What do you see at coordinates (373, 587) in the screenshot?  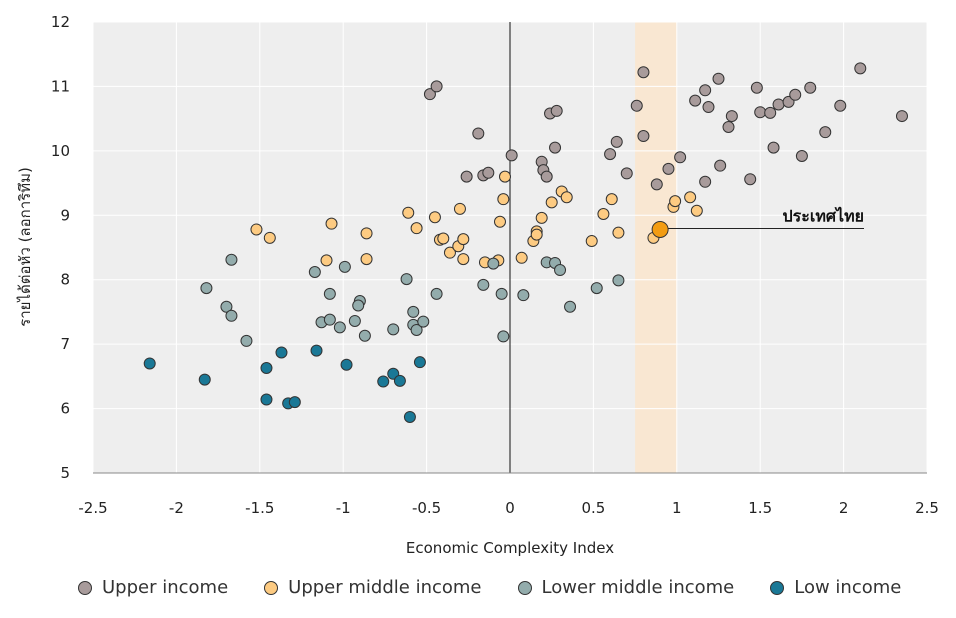 I see `legend-item-upper-middle-income: Upper middle income` at bounding box center [373, 587].